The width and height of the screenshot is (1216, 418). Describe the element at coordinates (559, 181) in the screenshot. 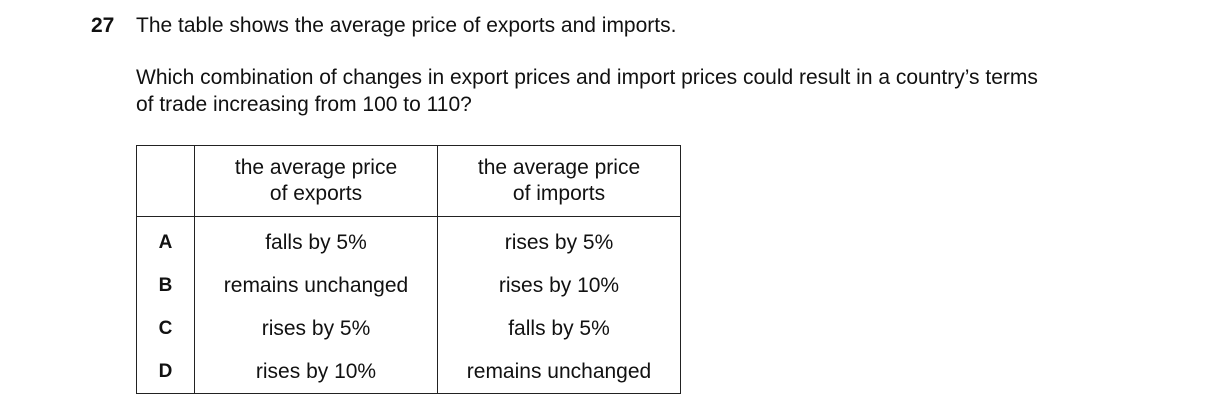

I see `header-cell: the average price of imports` at that location.